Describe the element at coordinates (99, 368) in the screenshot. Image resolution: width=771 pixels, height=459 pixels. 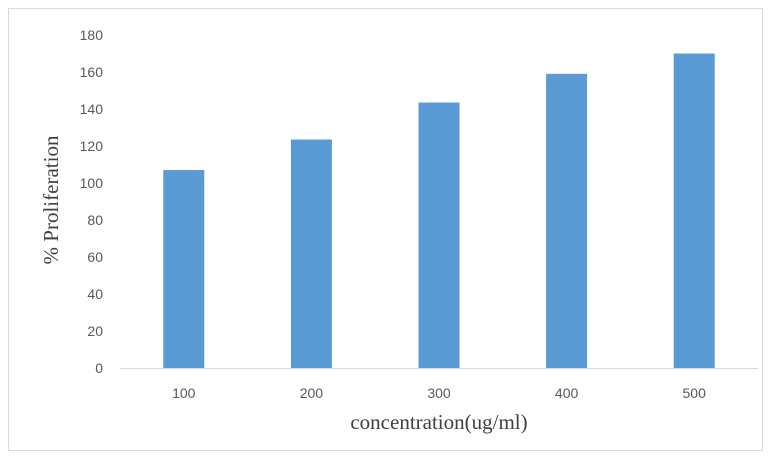
I see `y-tick-label: 0` at that location.